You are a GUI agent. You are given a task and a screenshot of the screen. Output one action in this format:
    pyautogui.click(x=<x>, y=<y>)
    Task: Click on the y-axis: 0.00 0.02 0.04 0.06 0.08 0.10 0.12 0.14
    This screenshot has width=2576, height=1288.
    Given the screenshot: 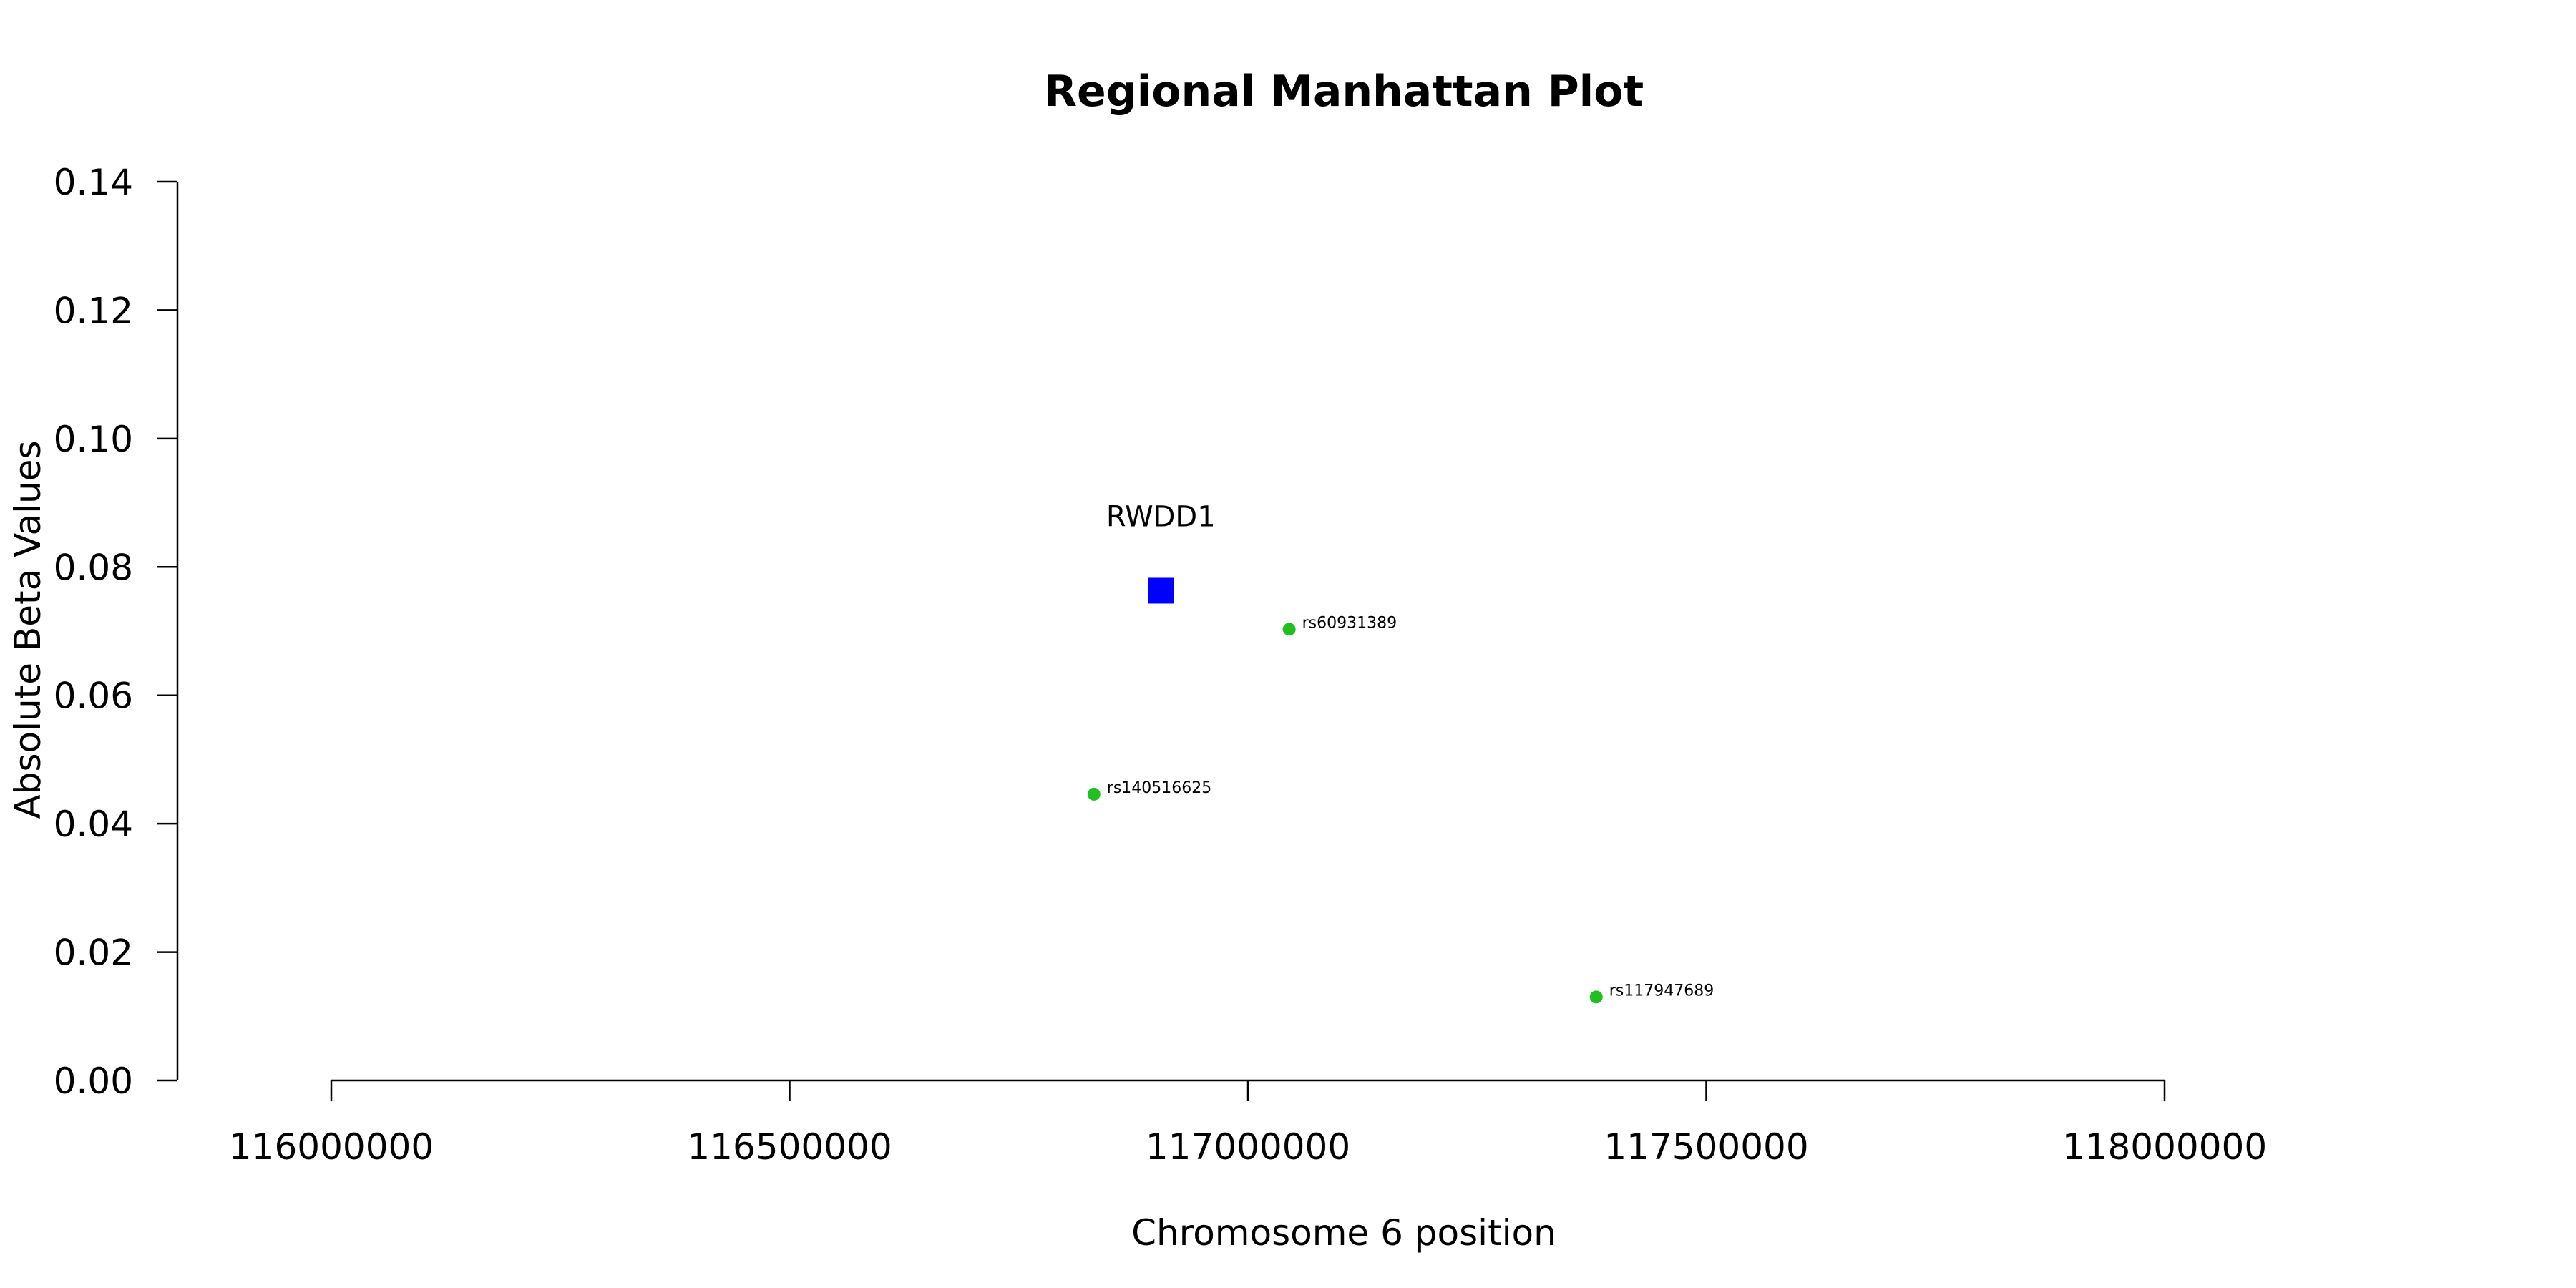 What is the action you would take?
    pyautogui.click(x=116, y=632)
    